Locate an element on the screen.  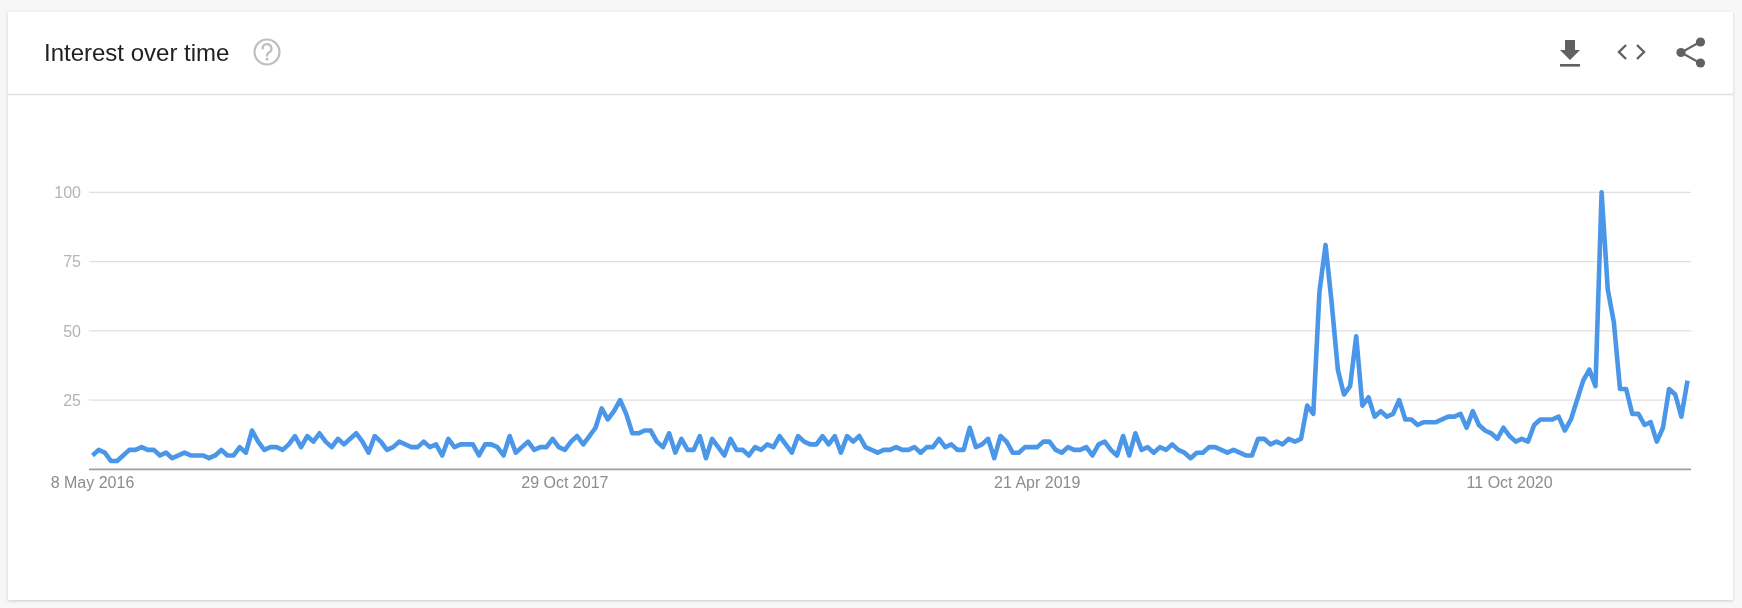
y-tick-label: 100 is located at coordinates (68, 193).